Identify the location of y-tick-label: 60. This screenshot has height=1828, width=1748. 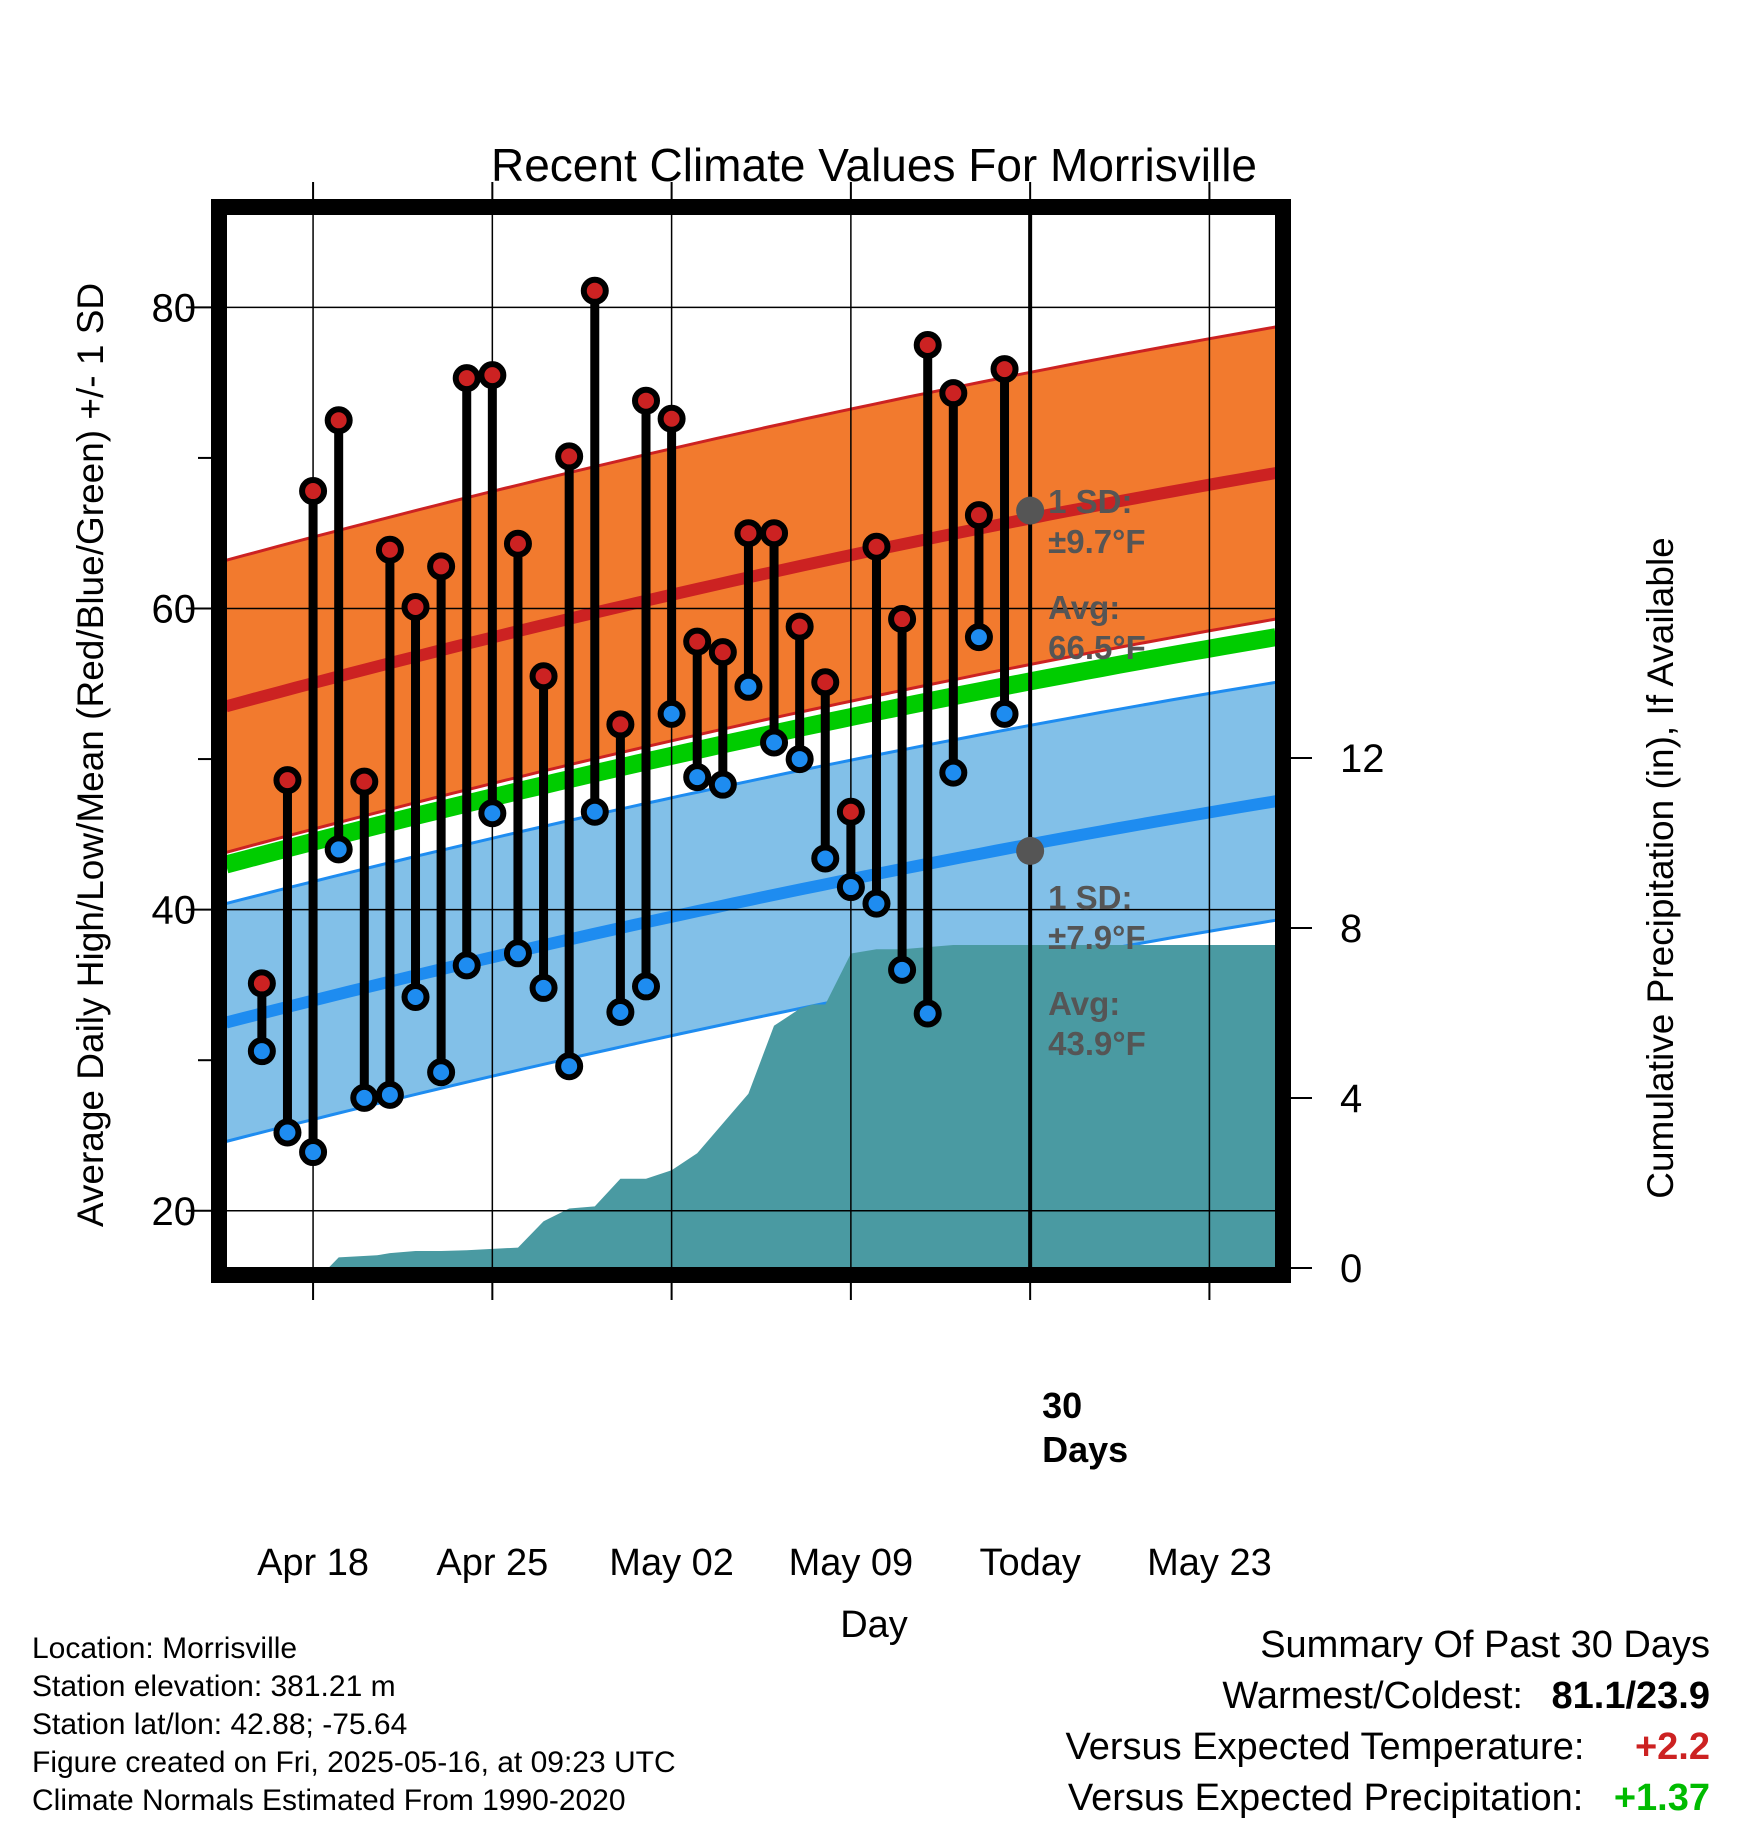
(174, 609).